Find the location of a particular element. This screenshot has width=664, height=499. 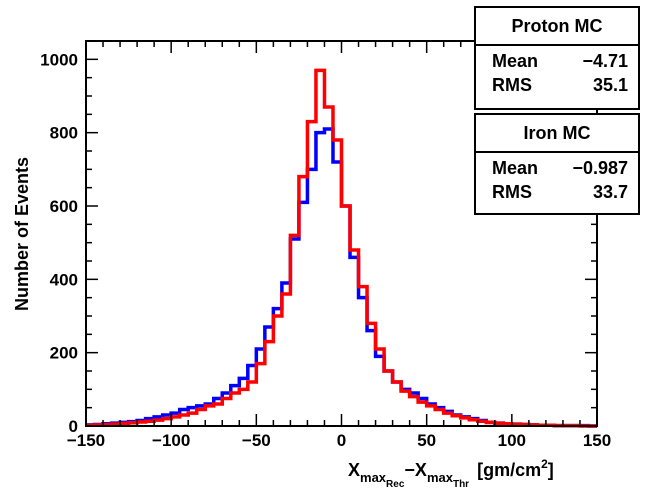

y-tick-label: 1000 is located at coordinates (59, 59).